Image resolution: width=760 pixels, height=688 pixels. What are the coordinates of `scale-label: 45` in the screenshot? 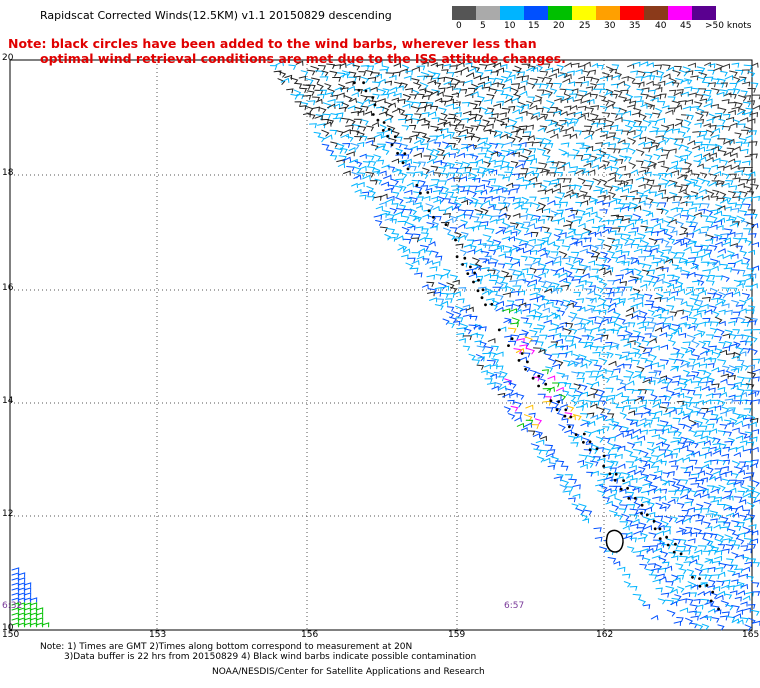 It's located at (686, 26).